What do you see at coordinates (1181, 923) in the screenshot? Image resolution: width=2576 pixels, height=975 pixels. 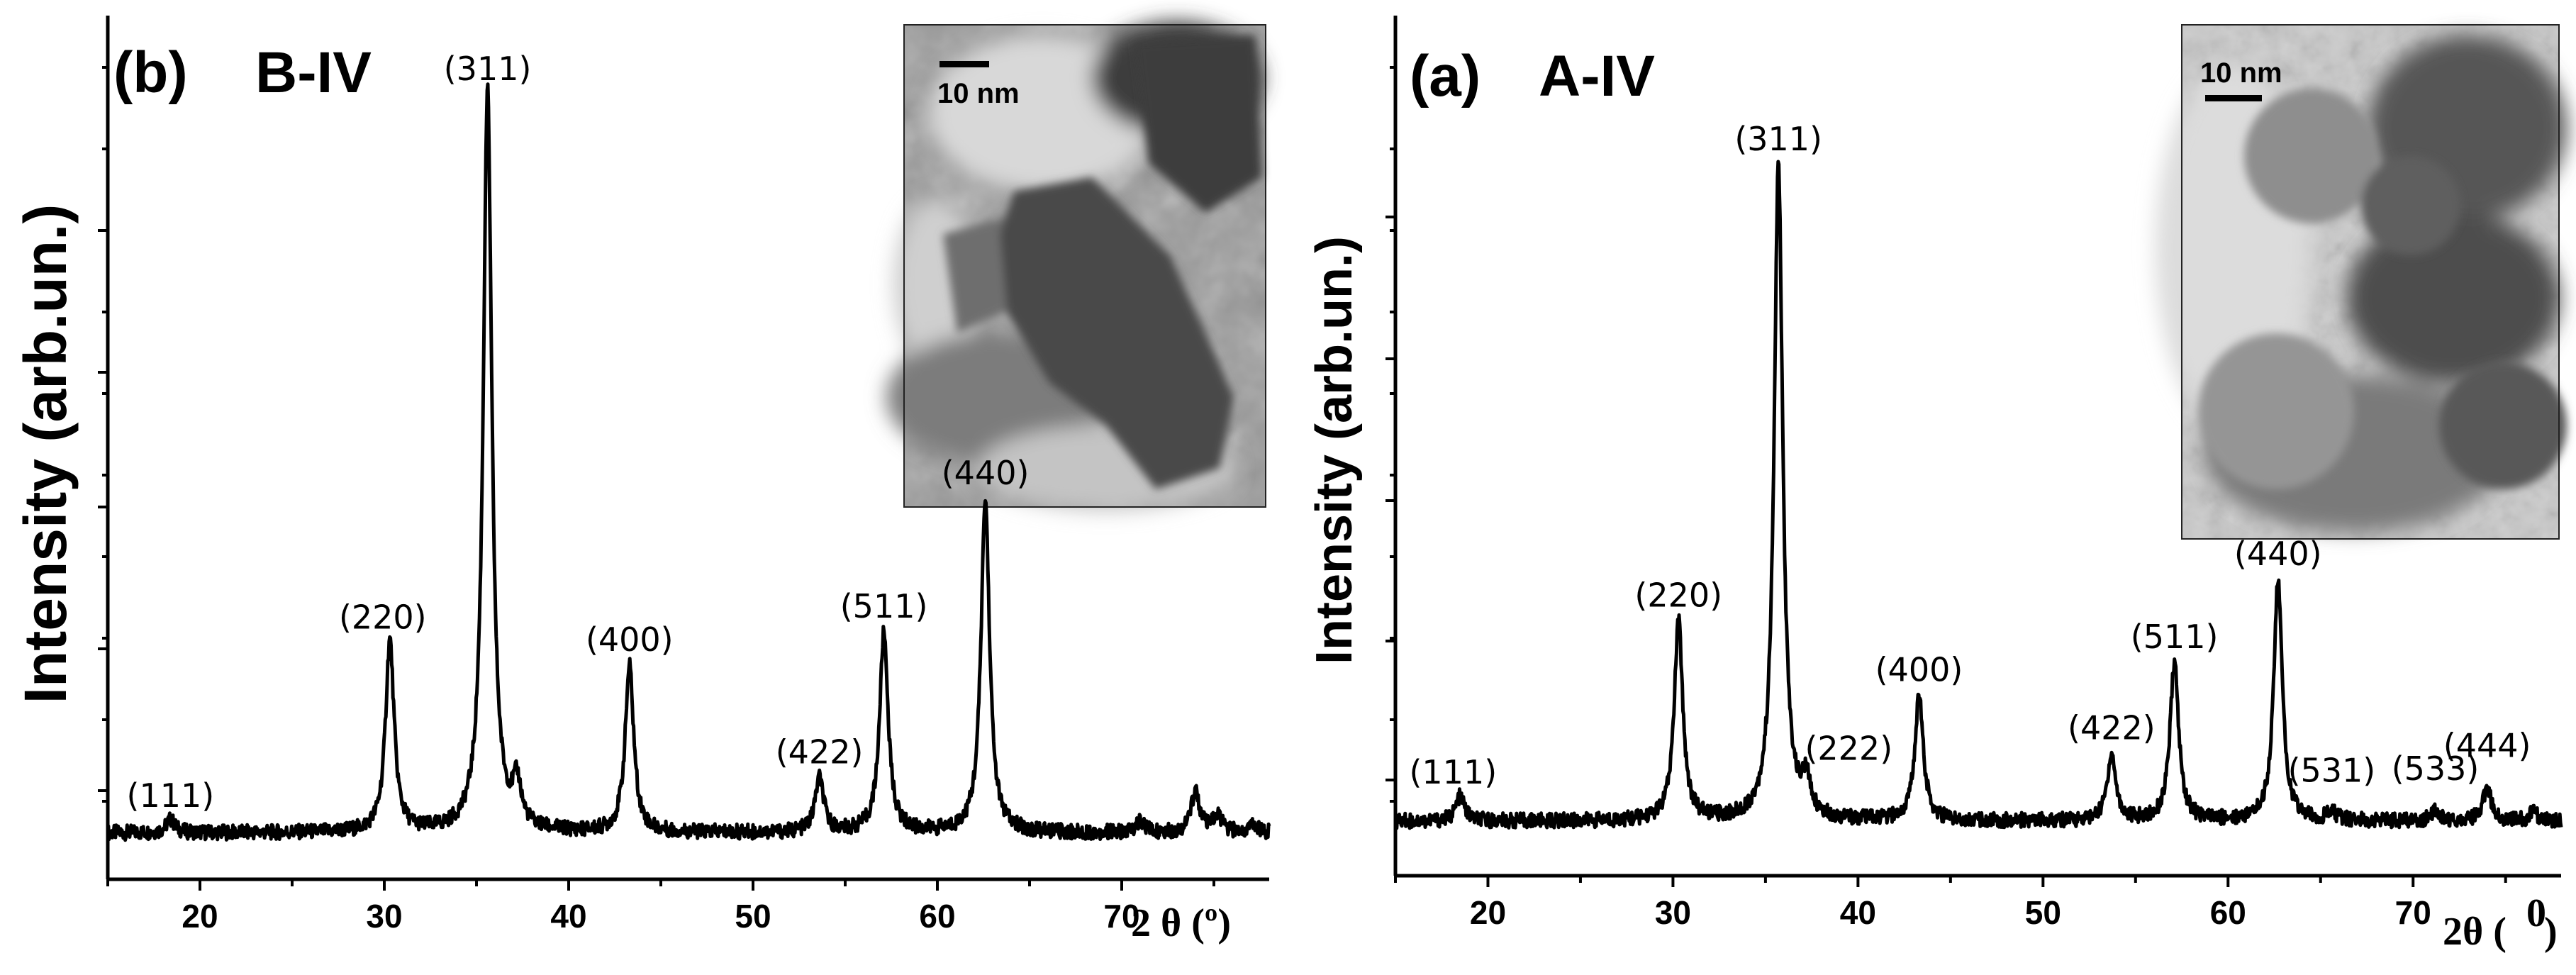 I see `x-axis-label-b: 2 θ (º)` at bounding box center [1181, 923].